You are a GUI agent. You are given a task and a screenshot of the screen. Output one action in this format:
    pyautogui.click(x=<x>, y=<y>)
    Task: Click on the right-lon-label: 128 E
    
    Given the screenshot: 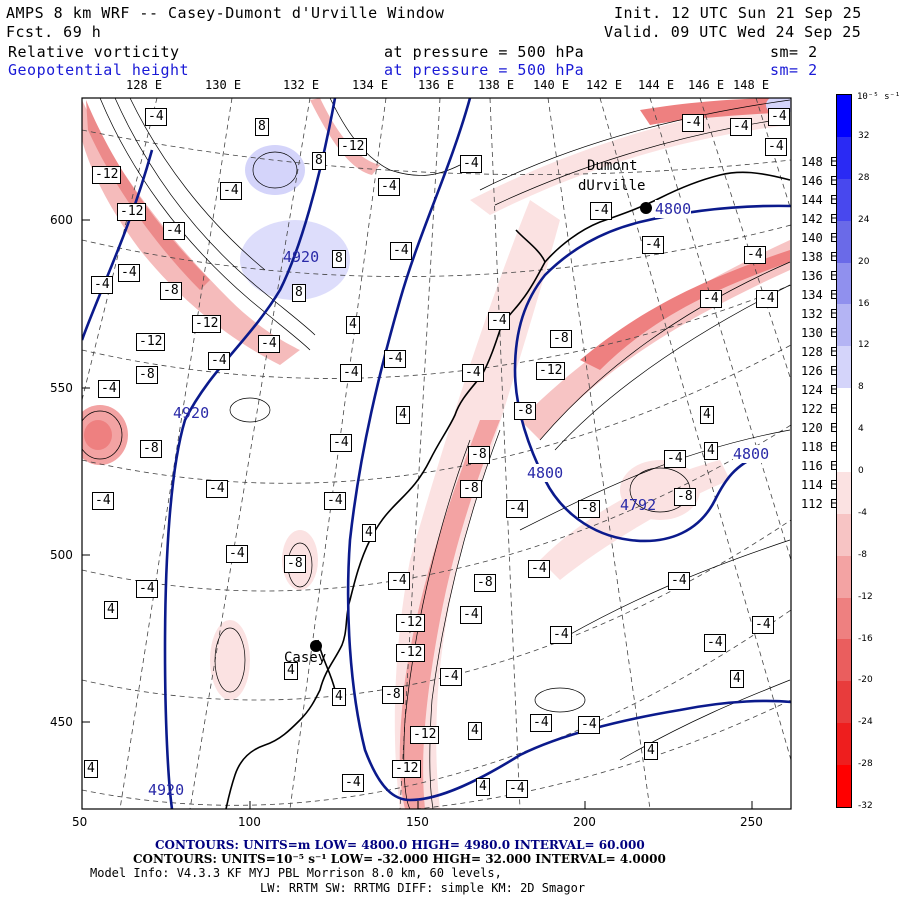 What is the action you would take?
    pyautogui.click(x=819, y=352)
    